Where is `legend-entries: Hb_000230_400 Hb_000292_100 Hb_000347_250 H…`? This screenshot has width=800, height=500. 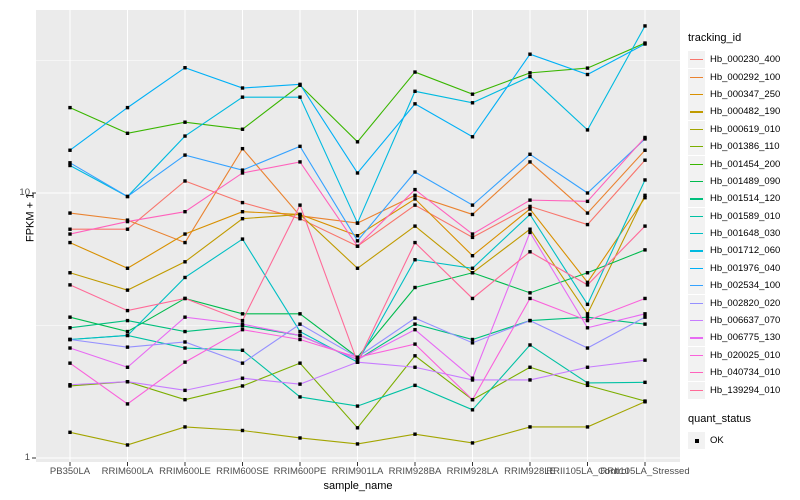 legend-entries: Hb_000230_400 Hb_000292_100 Hb_000347_250 H… is located at coordinates (743, 225).